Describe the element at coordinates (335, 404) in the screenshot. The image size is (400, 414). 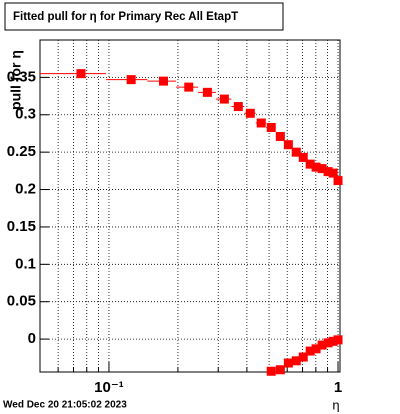
I see `x-axis-label: η` at that location.